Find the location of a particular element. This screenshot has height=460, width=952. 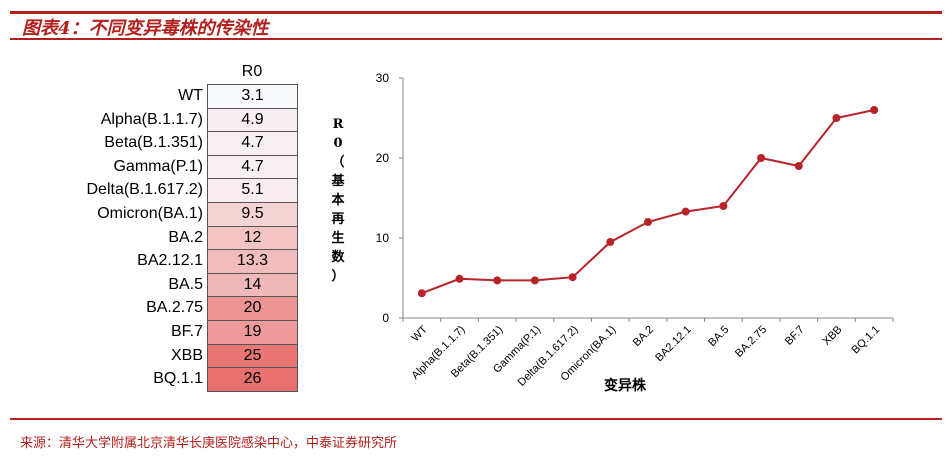

y-axis-label: R 0 （ 基本再生数 ） is located at coordinates (338, 200).